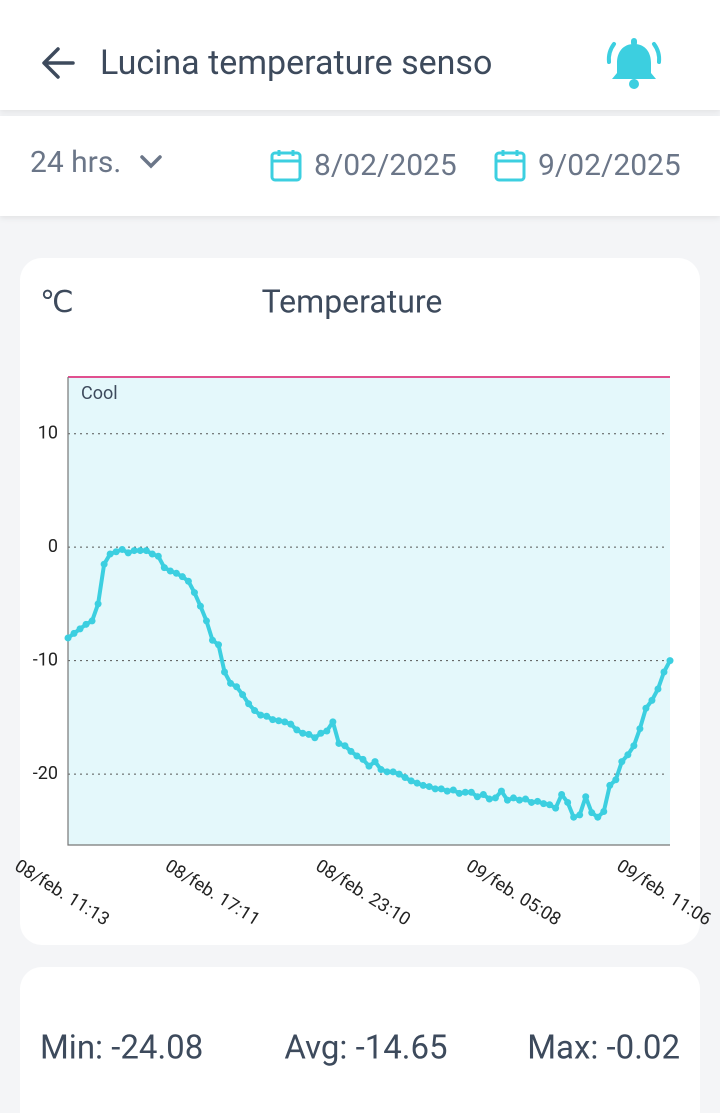 This screenshot has height=1113, width=720. Describe the element at coordinates (385, 165) in the screenshot. I see `date-from: 8/02/2025` at that location.